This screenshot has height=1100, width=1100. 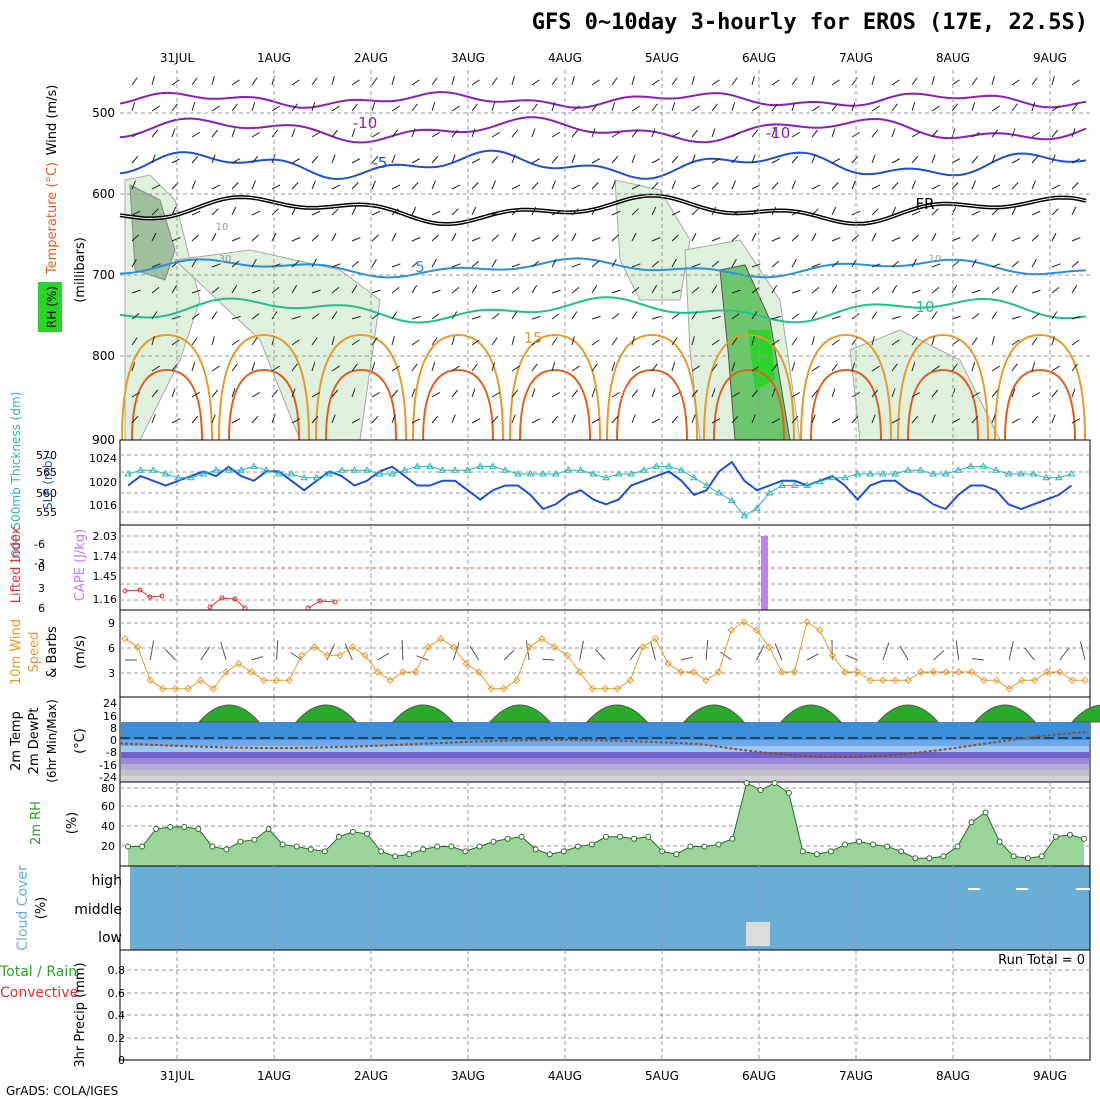 What do you see at coordinates (46, 472) in the screenshot?
I see `ytick-thickness: 565` at bounding box center [46, 472].